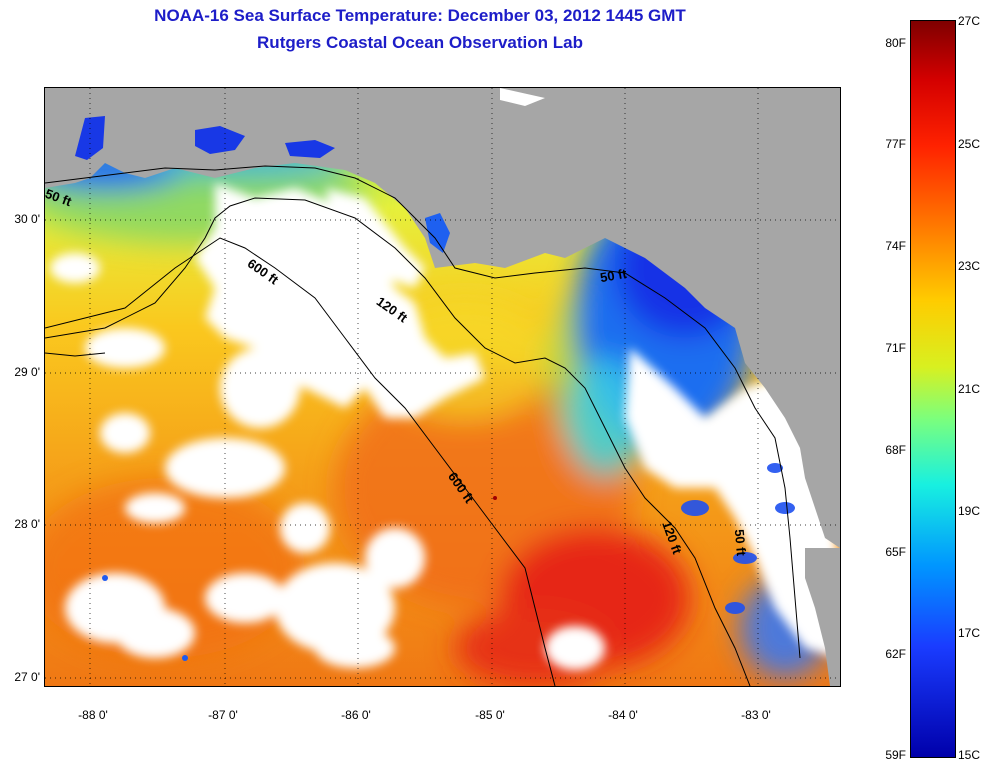  What do you see at coordinates (969, 755) in the screenshot?
I see `colorbar-c-label: 15C` at bounding box center [969, 755].